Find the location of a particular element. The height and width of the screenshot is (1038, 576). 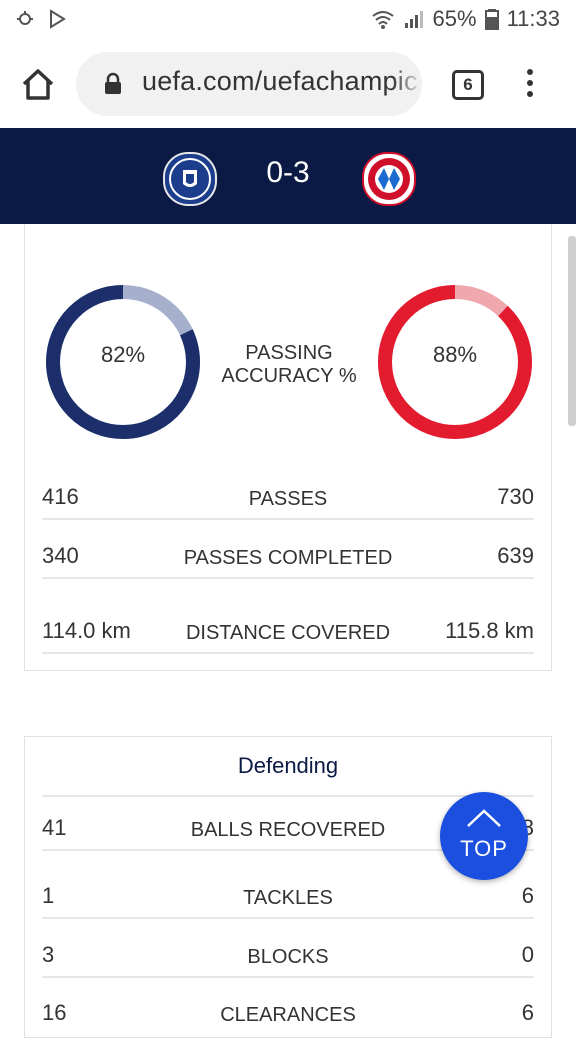

scroll-to-top-label: TOP is located at coordinates (484, 848).